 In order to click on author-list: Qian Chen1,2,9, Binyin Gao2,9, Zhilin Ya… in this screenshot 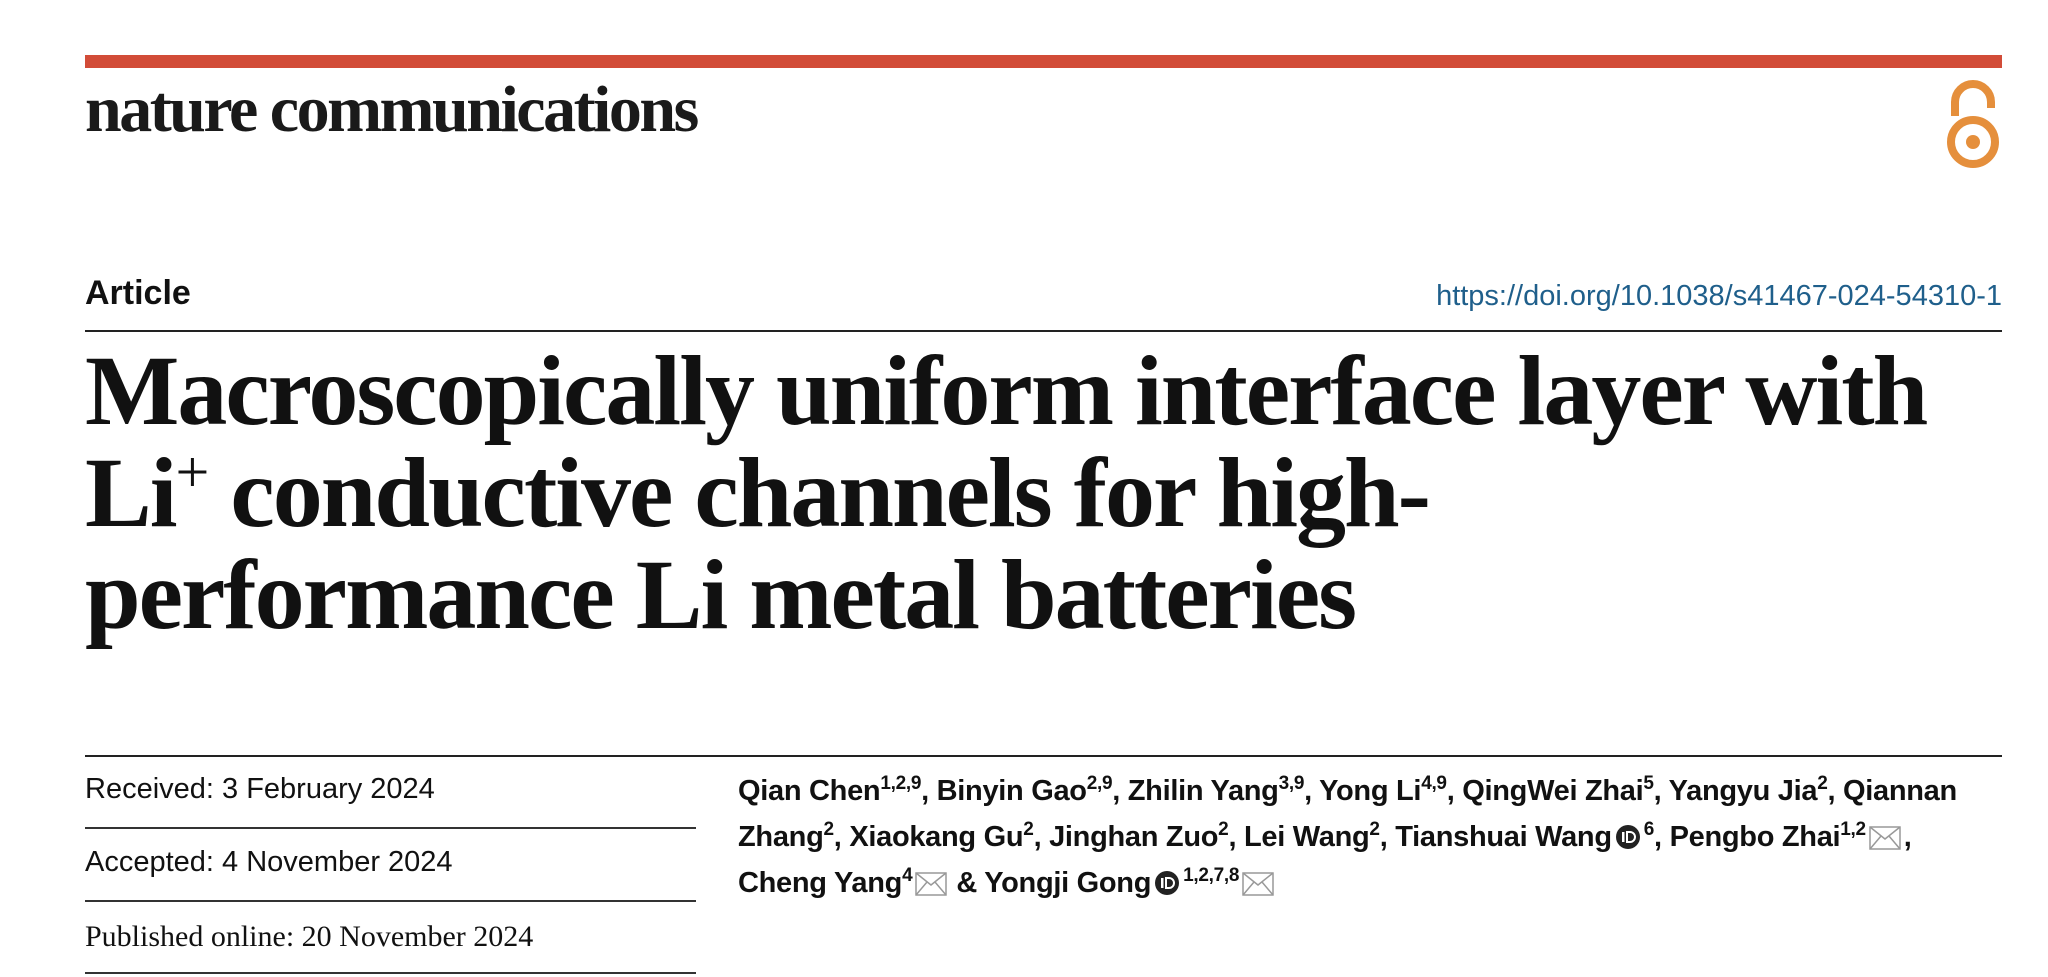, I will do `click(1370, 837)`.